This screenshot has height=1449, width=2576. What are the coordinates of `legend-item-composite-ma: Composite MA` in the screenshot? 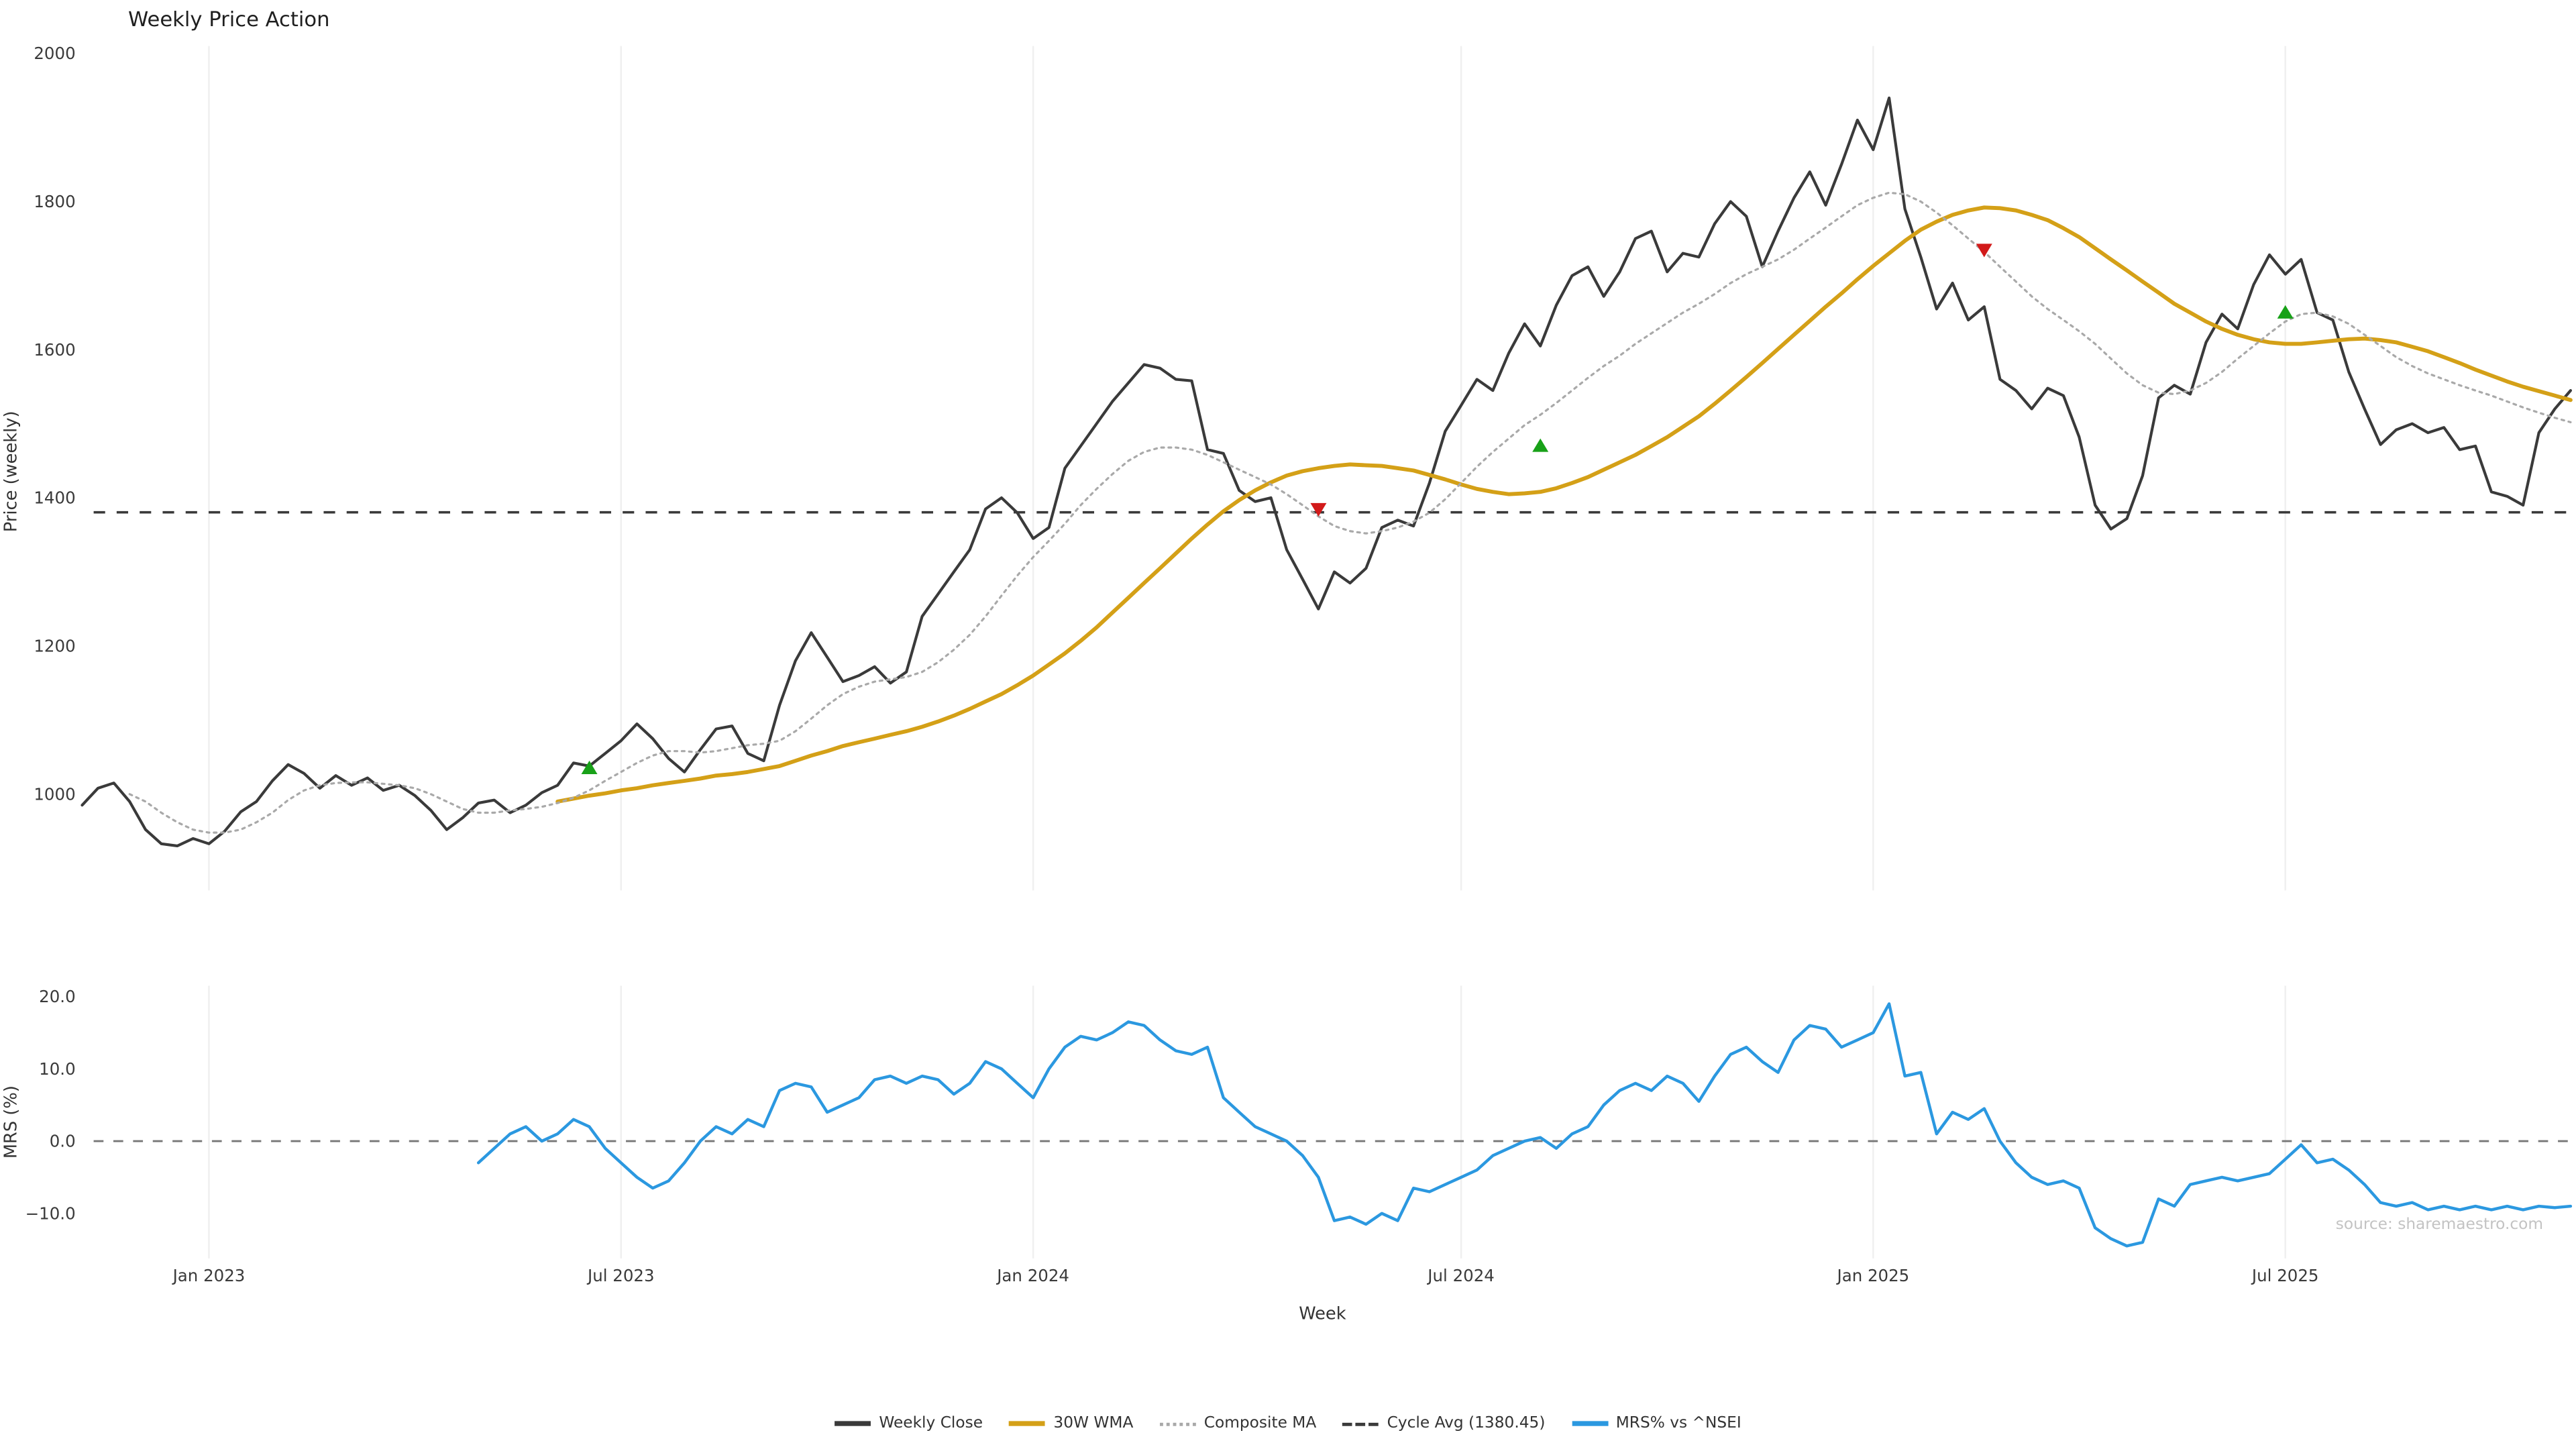 It's located at (1238, 1423).